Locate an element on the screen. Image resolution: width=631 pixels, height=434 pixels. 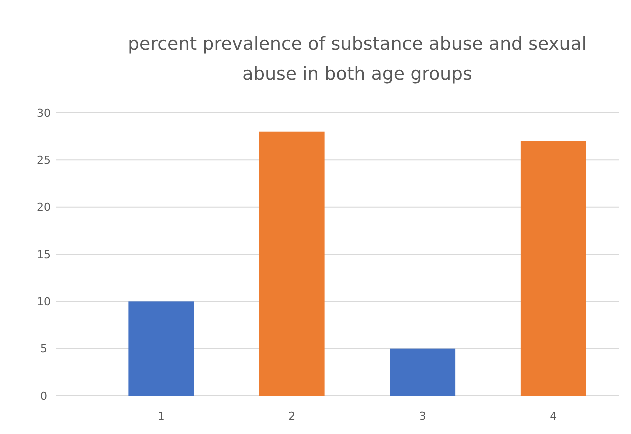
x-tick-label: 4 is located at coordinates (554, 416).